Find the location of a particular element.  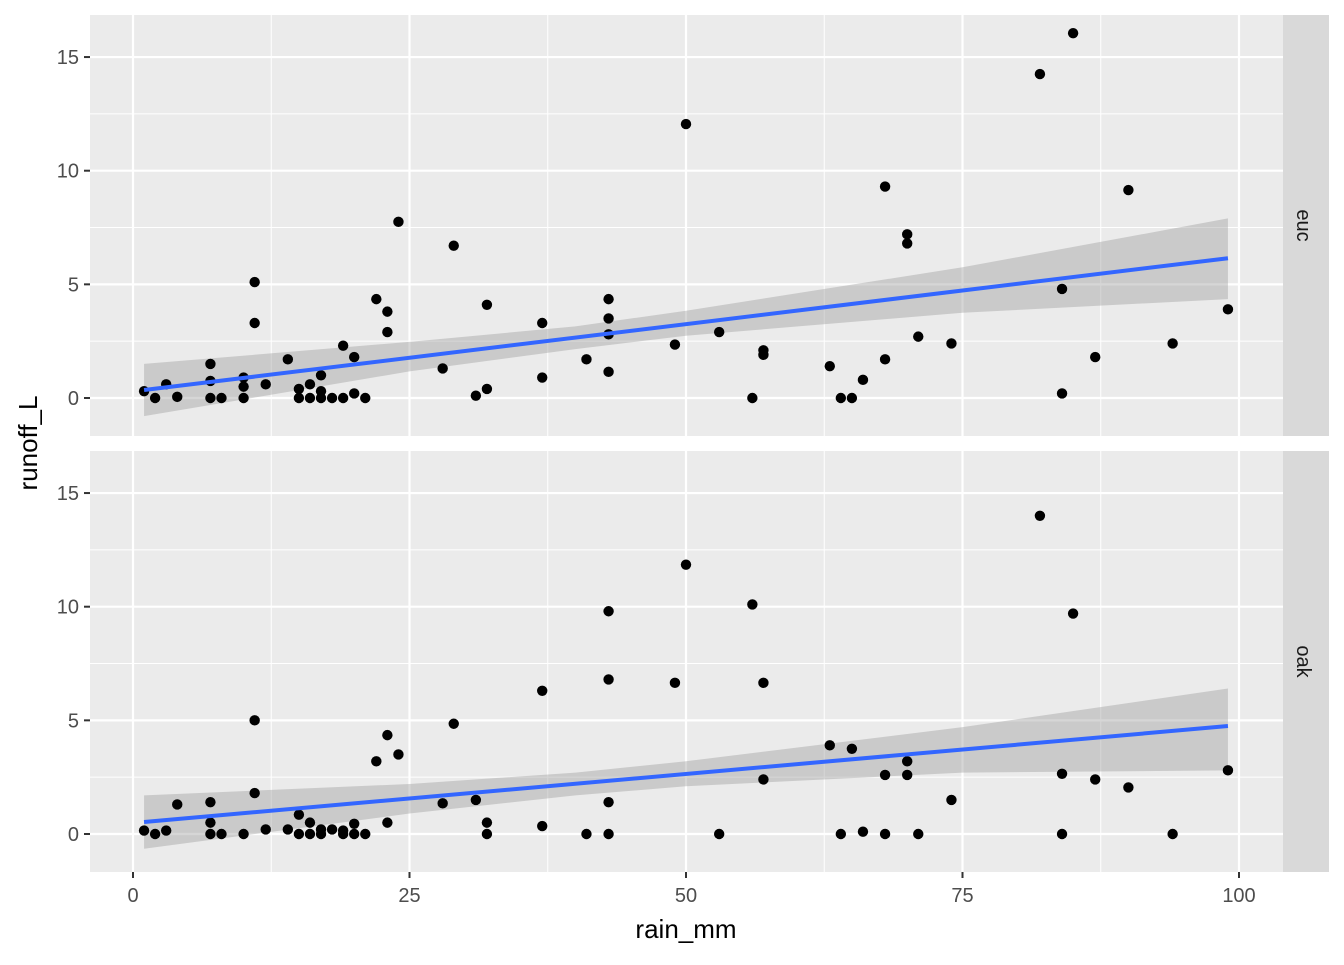

fit-line is located at coordinates (686, 324).